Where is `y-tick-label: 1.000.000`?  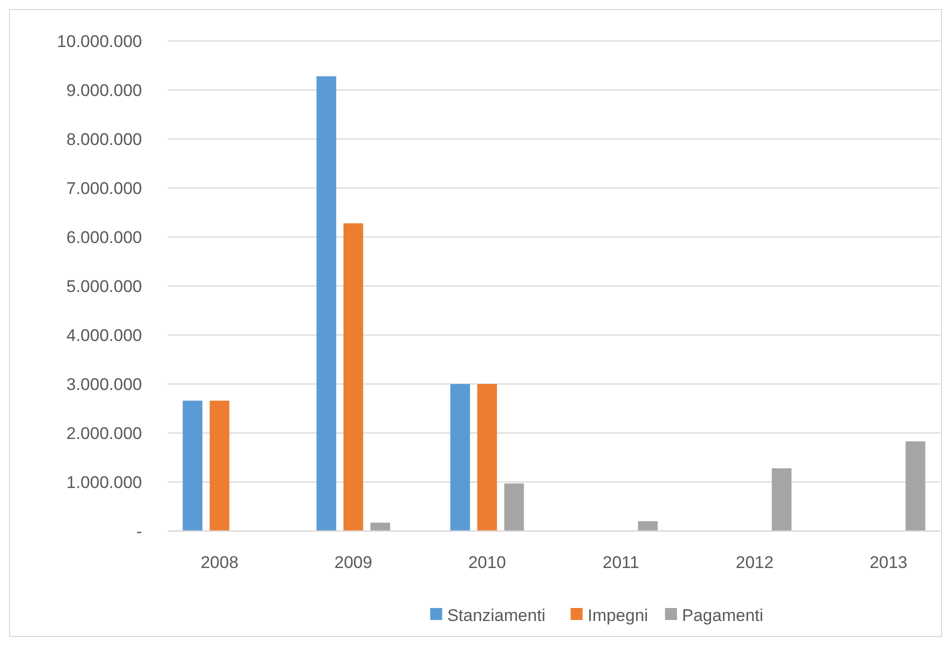 y-tick-label: 1.000.000 is located at coordinates (104, 482).